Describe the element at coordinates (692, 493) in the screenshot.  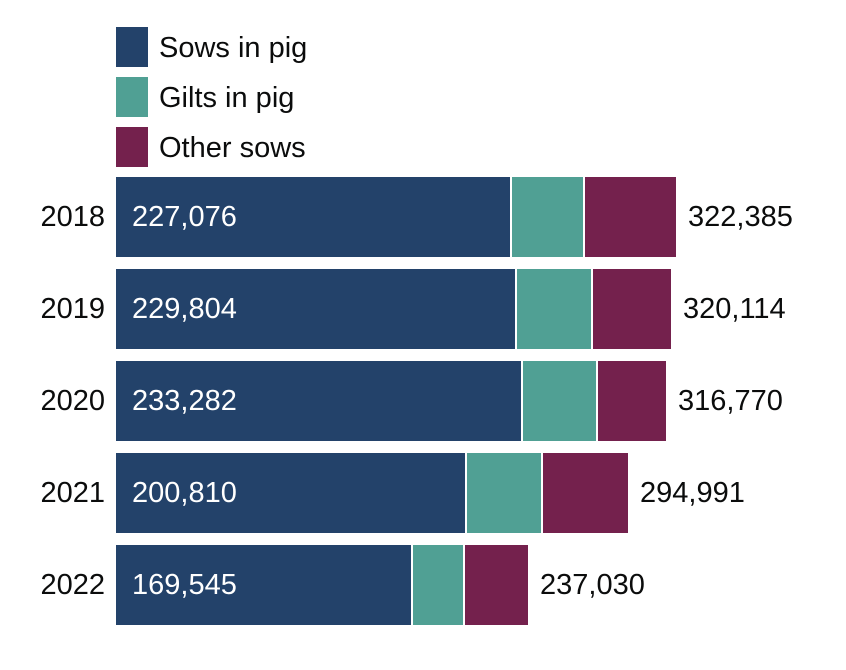
I see `total-value-label: 294,991` at that location.